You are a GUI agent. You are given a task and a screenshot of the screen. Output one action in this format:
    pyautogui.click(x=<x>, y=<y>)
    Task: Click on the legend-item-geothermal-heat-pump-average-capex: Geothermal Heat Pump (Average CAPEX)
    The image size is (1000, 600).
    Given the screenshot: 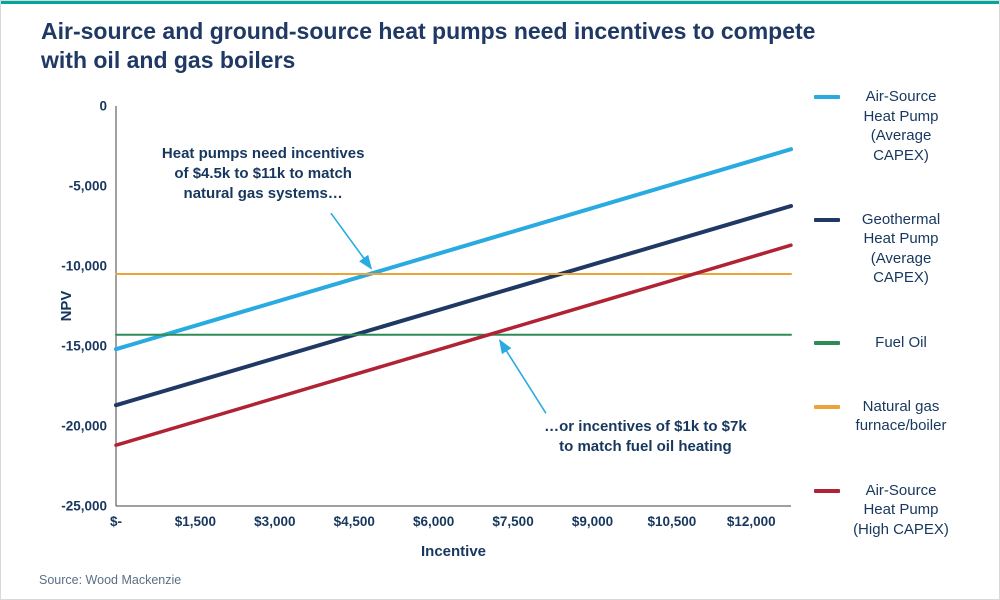 What is the action you would take?
    pyautogui.click(x=905, y=249)
    